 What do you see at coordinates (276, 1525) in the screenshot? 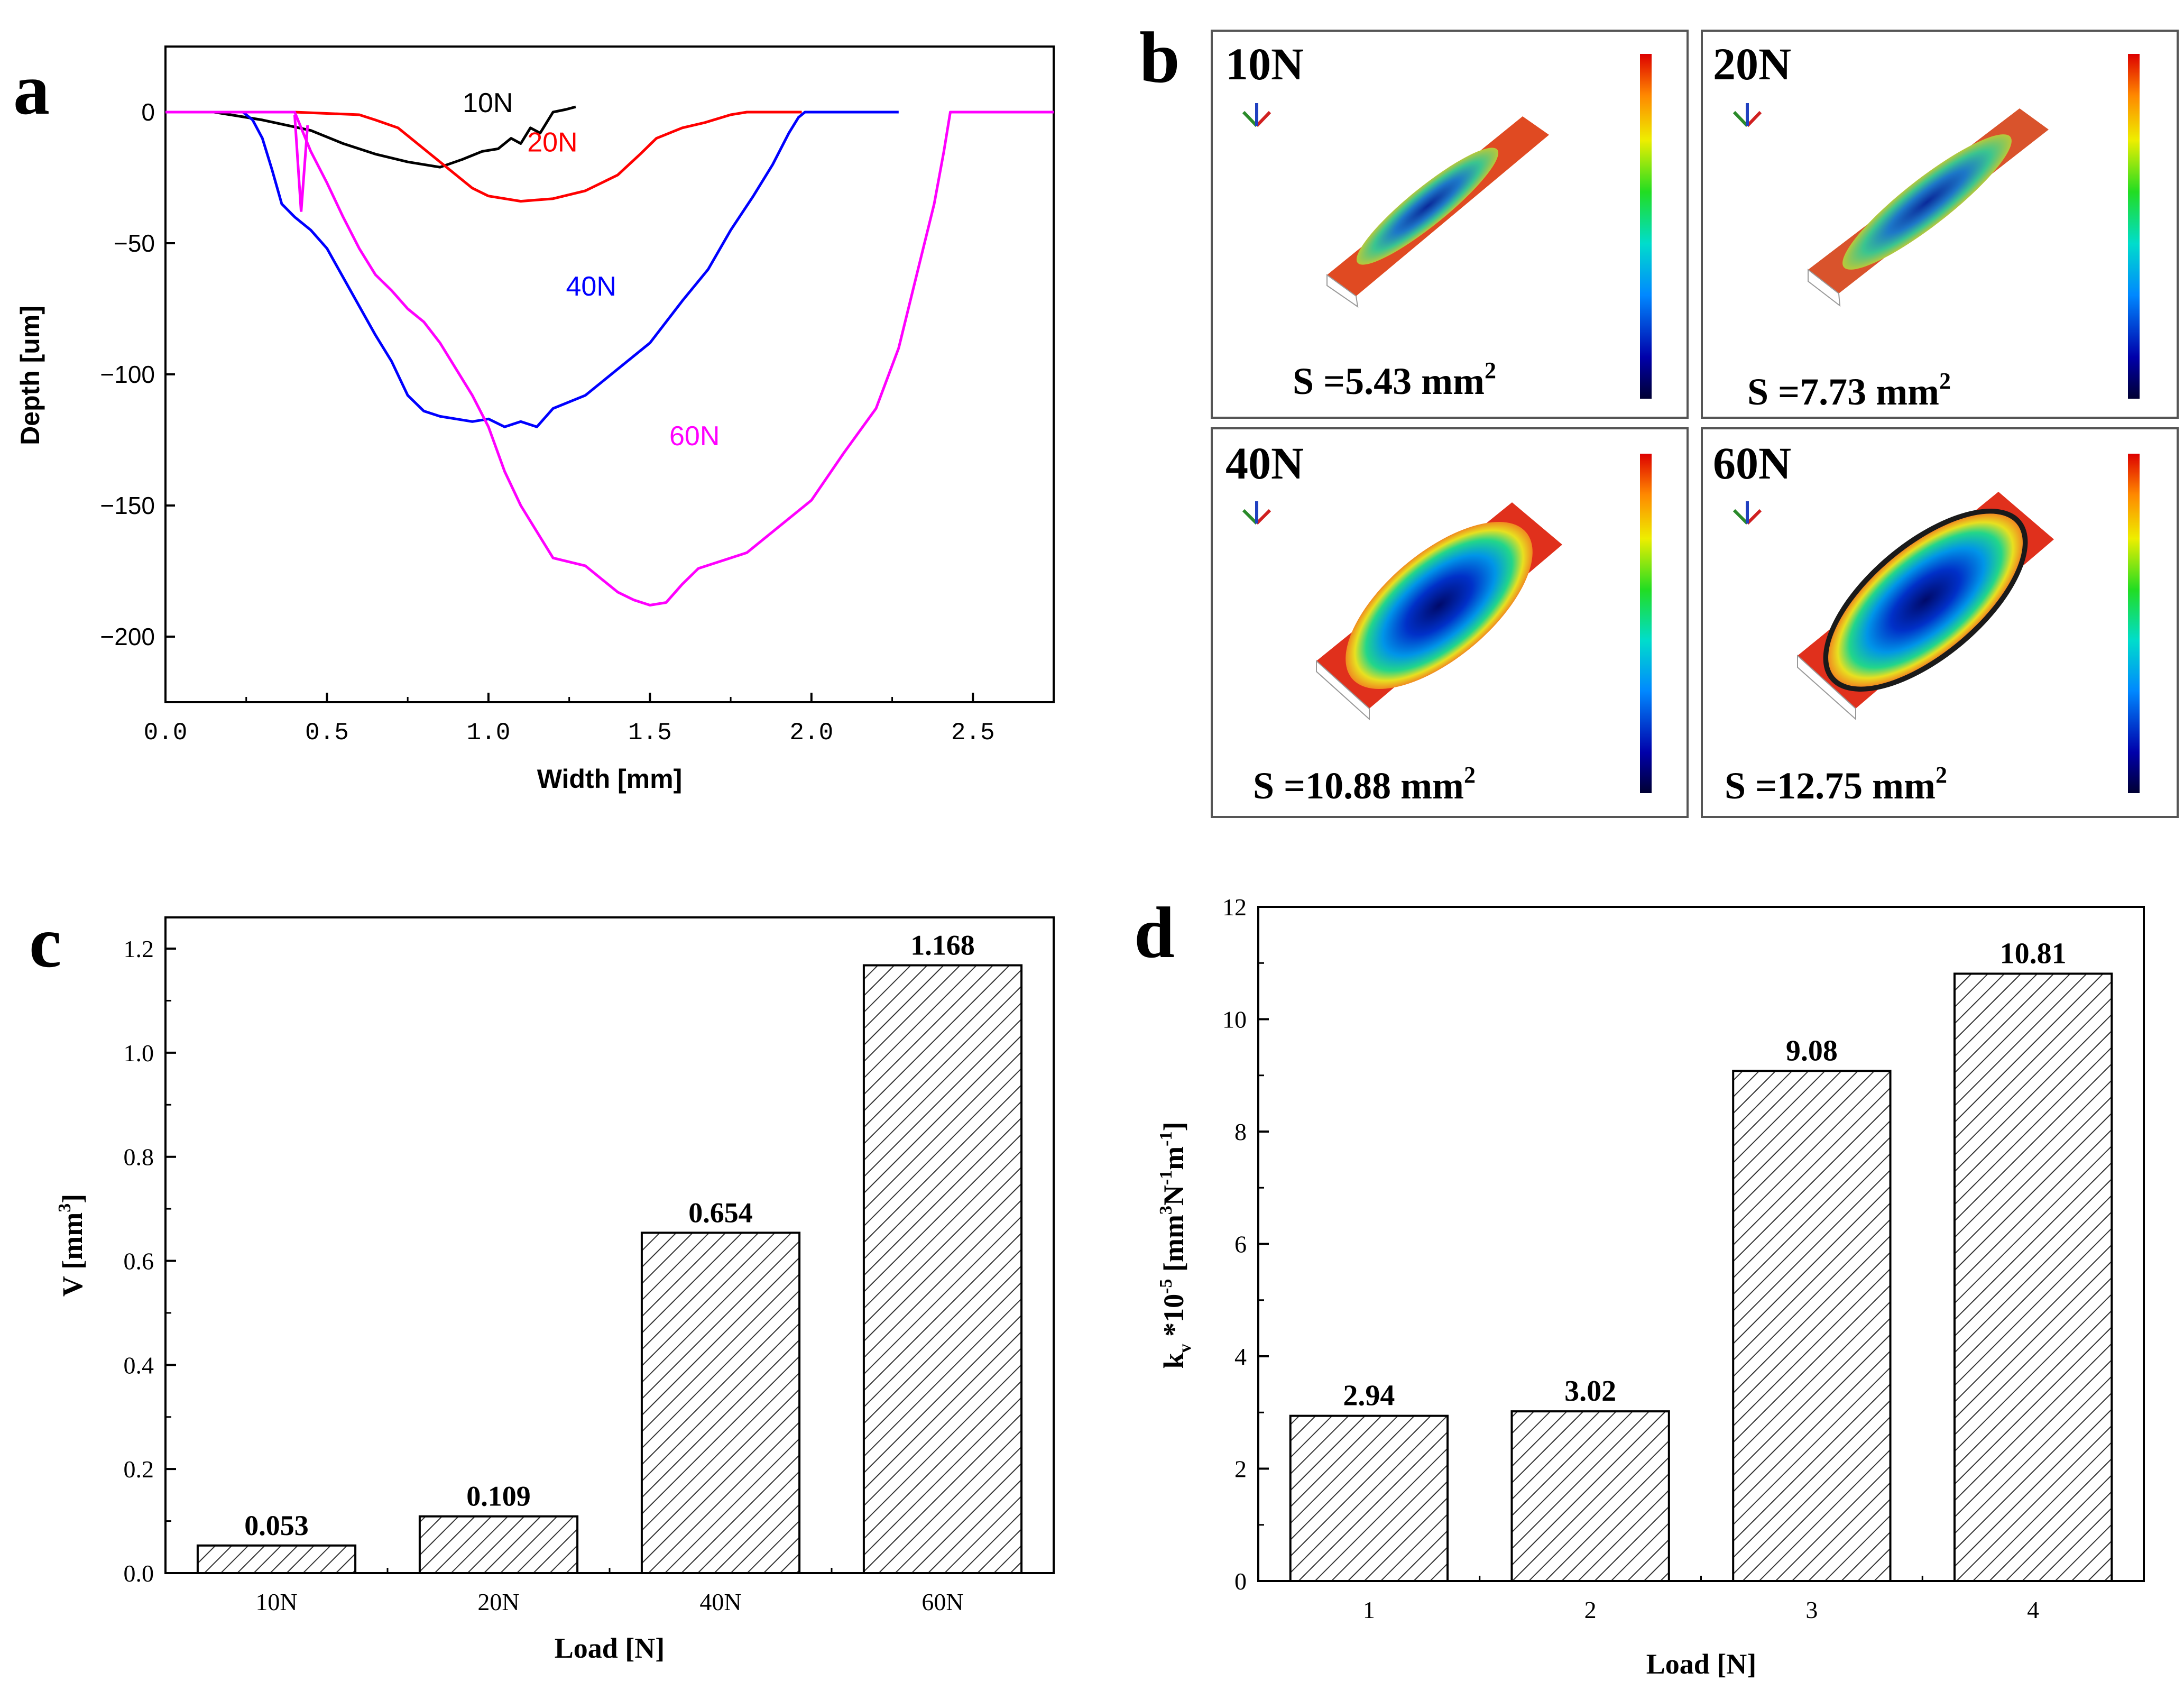
I see `bar-value-label: 0.053` at bounding box center [276, 1525].